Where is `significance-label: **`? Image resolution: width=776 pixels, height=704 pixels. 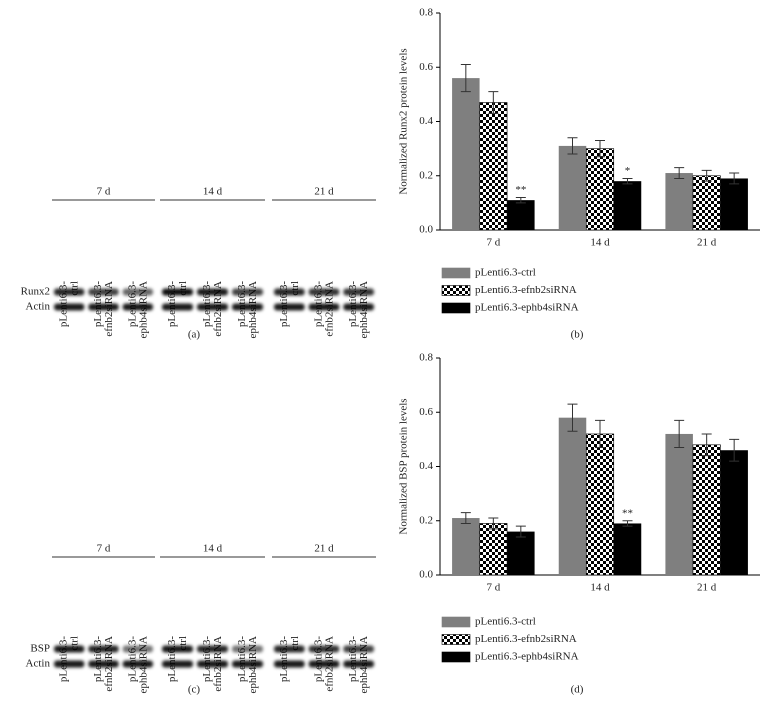
significance-label: ** is located at coordinates (627, 513).